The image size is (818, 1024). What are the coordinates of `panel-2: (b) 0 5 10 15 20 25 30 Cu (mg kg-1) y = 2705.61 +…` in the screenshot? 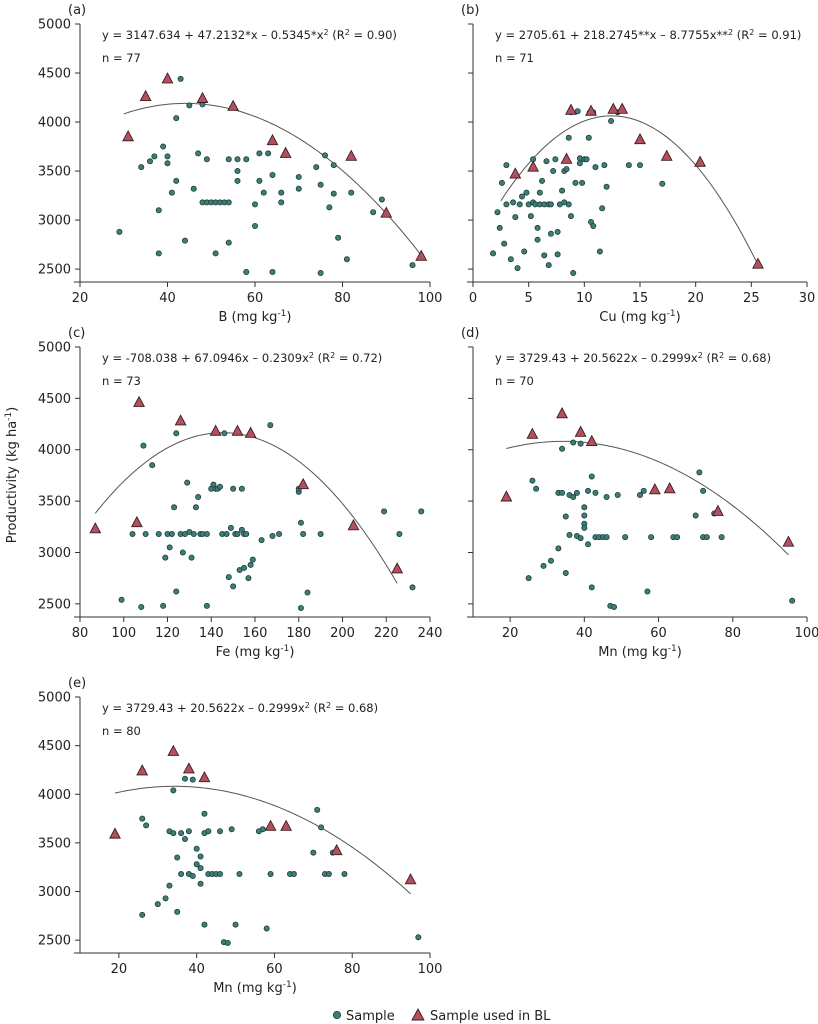 It's located at (638, 164).